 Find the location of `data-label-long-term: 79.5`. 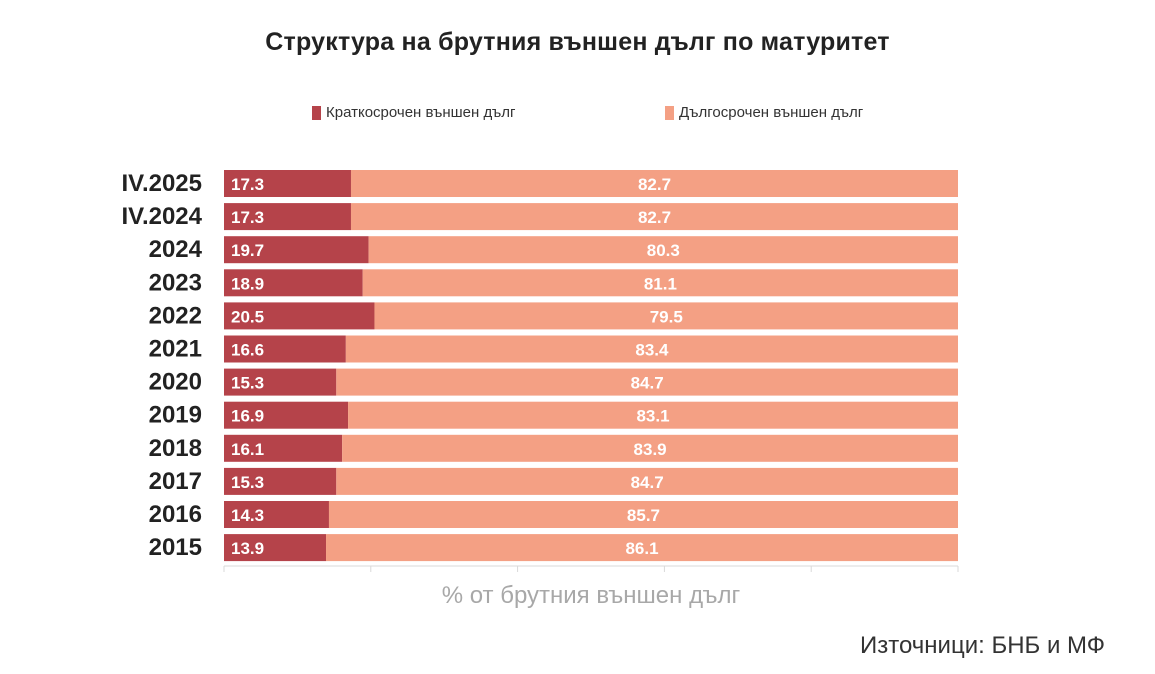

data-label-long-term: 79.5 is located at coordinates (666, 316).